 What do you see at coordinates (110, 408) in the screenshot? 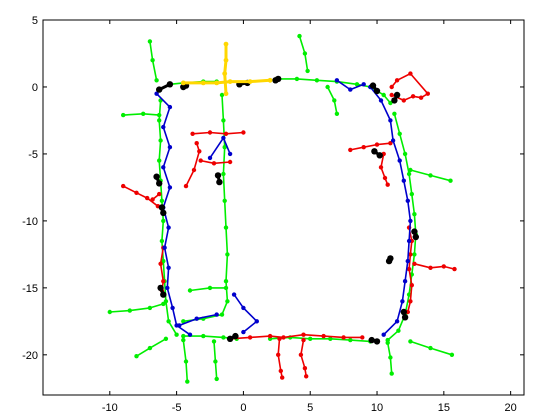
I see `x-tick-label: -10` at bounding box center [110, 408].